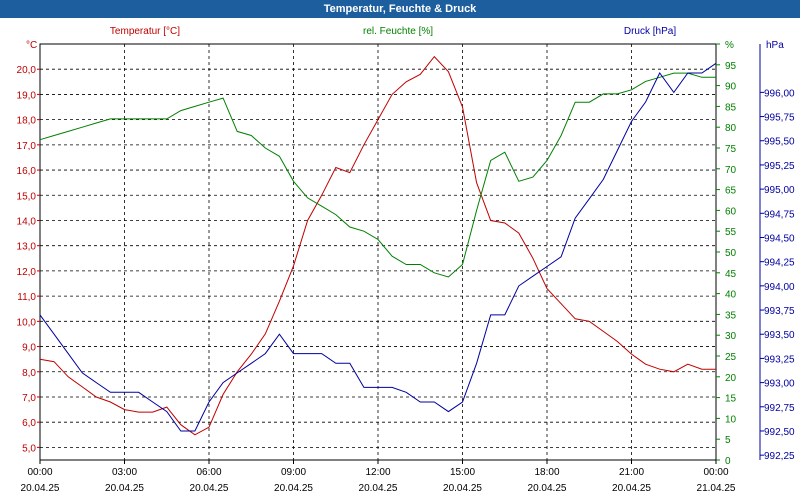 The height and width of the screenshot is (500, 800). I want to click on pressure-tick-label: 992,50, so click(779, 432).